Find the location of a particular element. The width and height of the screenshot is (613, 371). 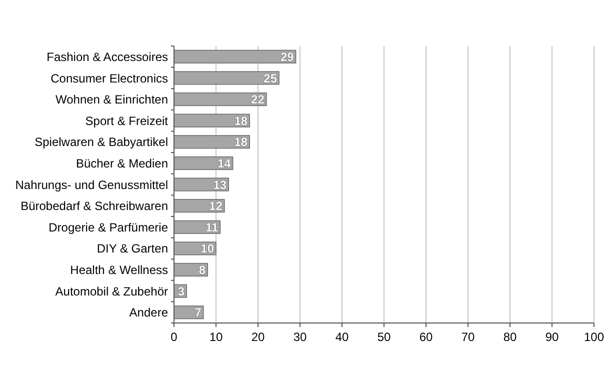

y-tick-label: Consumer Electronics is located at coordinates (109, 78).